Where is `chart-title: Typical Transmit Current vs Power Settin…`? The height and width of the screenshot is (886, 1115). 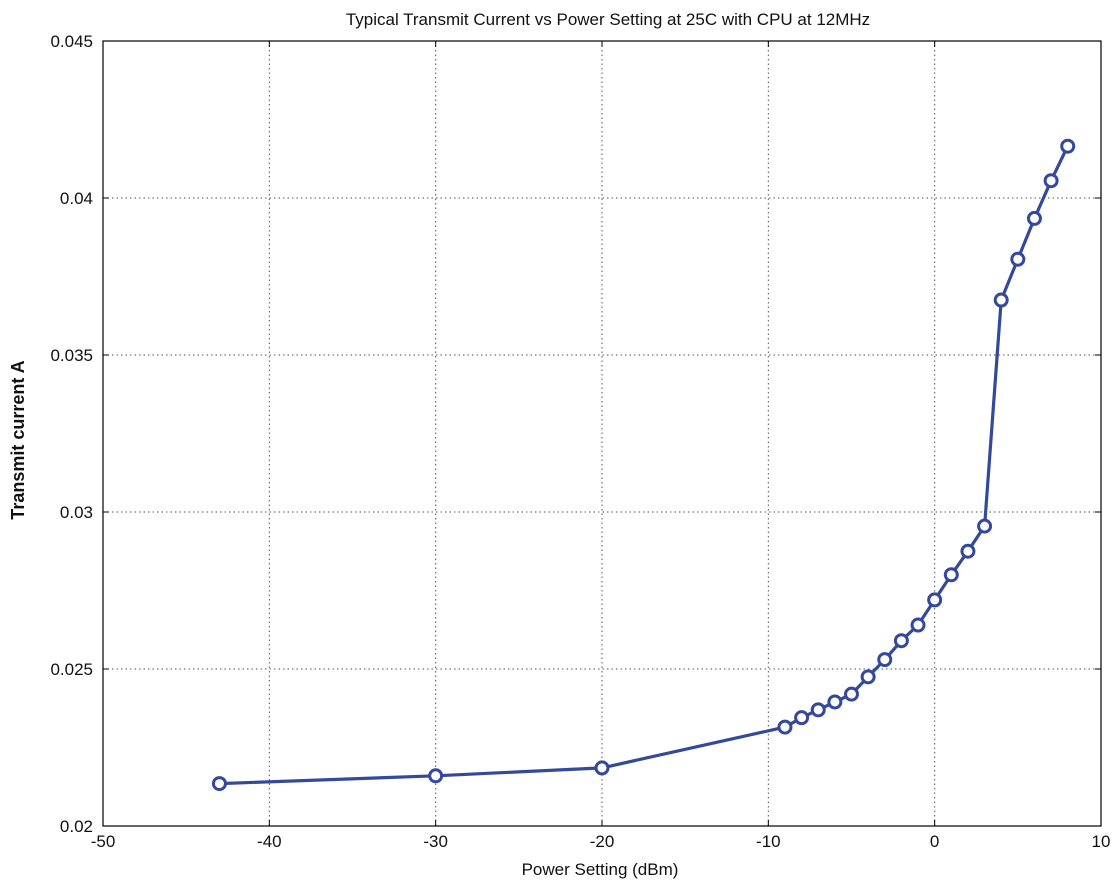 chart-title: Typical Transmit Current vs Power Settin… is located at coordinates (608, 19).